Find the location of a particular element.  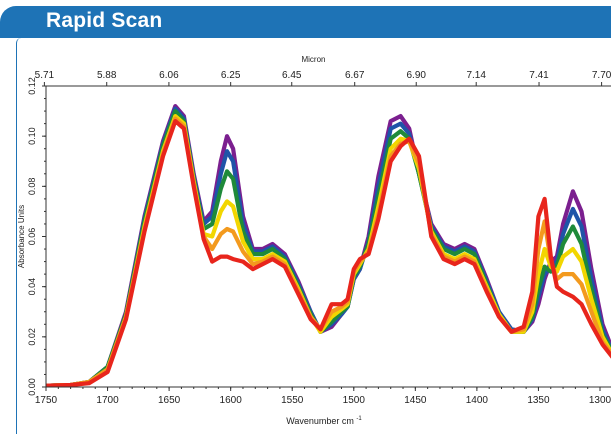

x-tick-label: 1350 is located at coordinates (538, 400).